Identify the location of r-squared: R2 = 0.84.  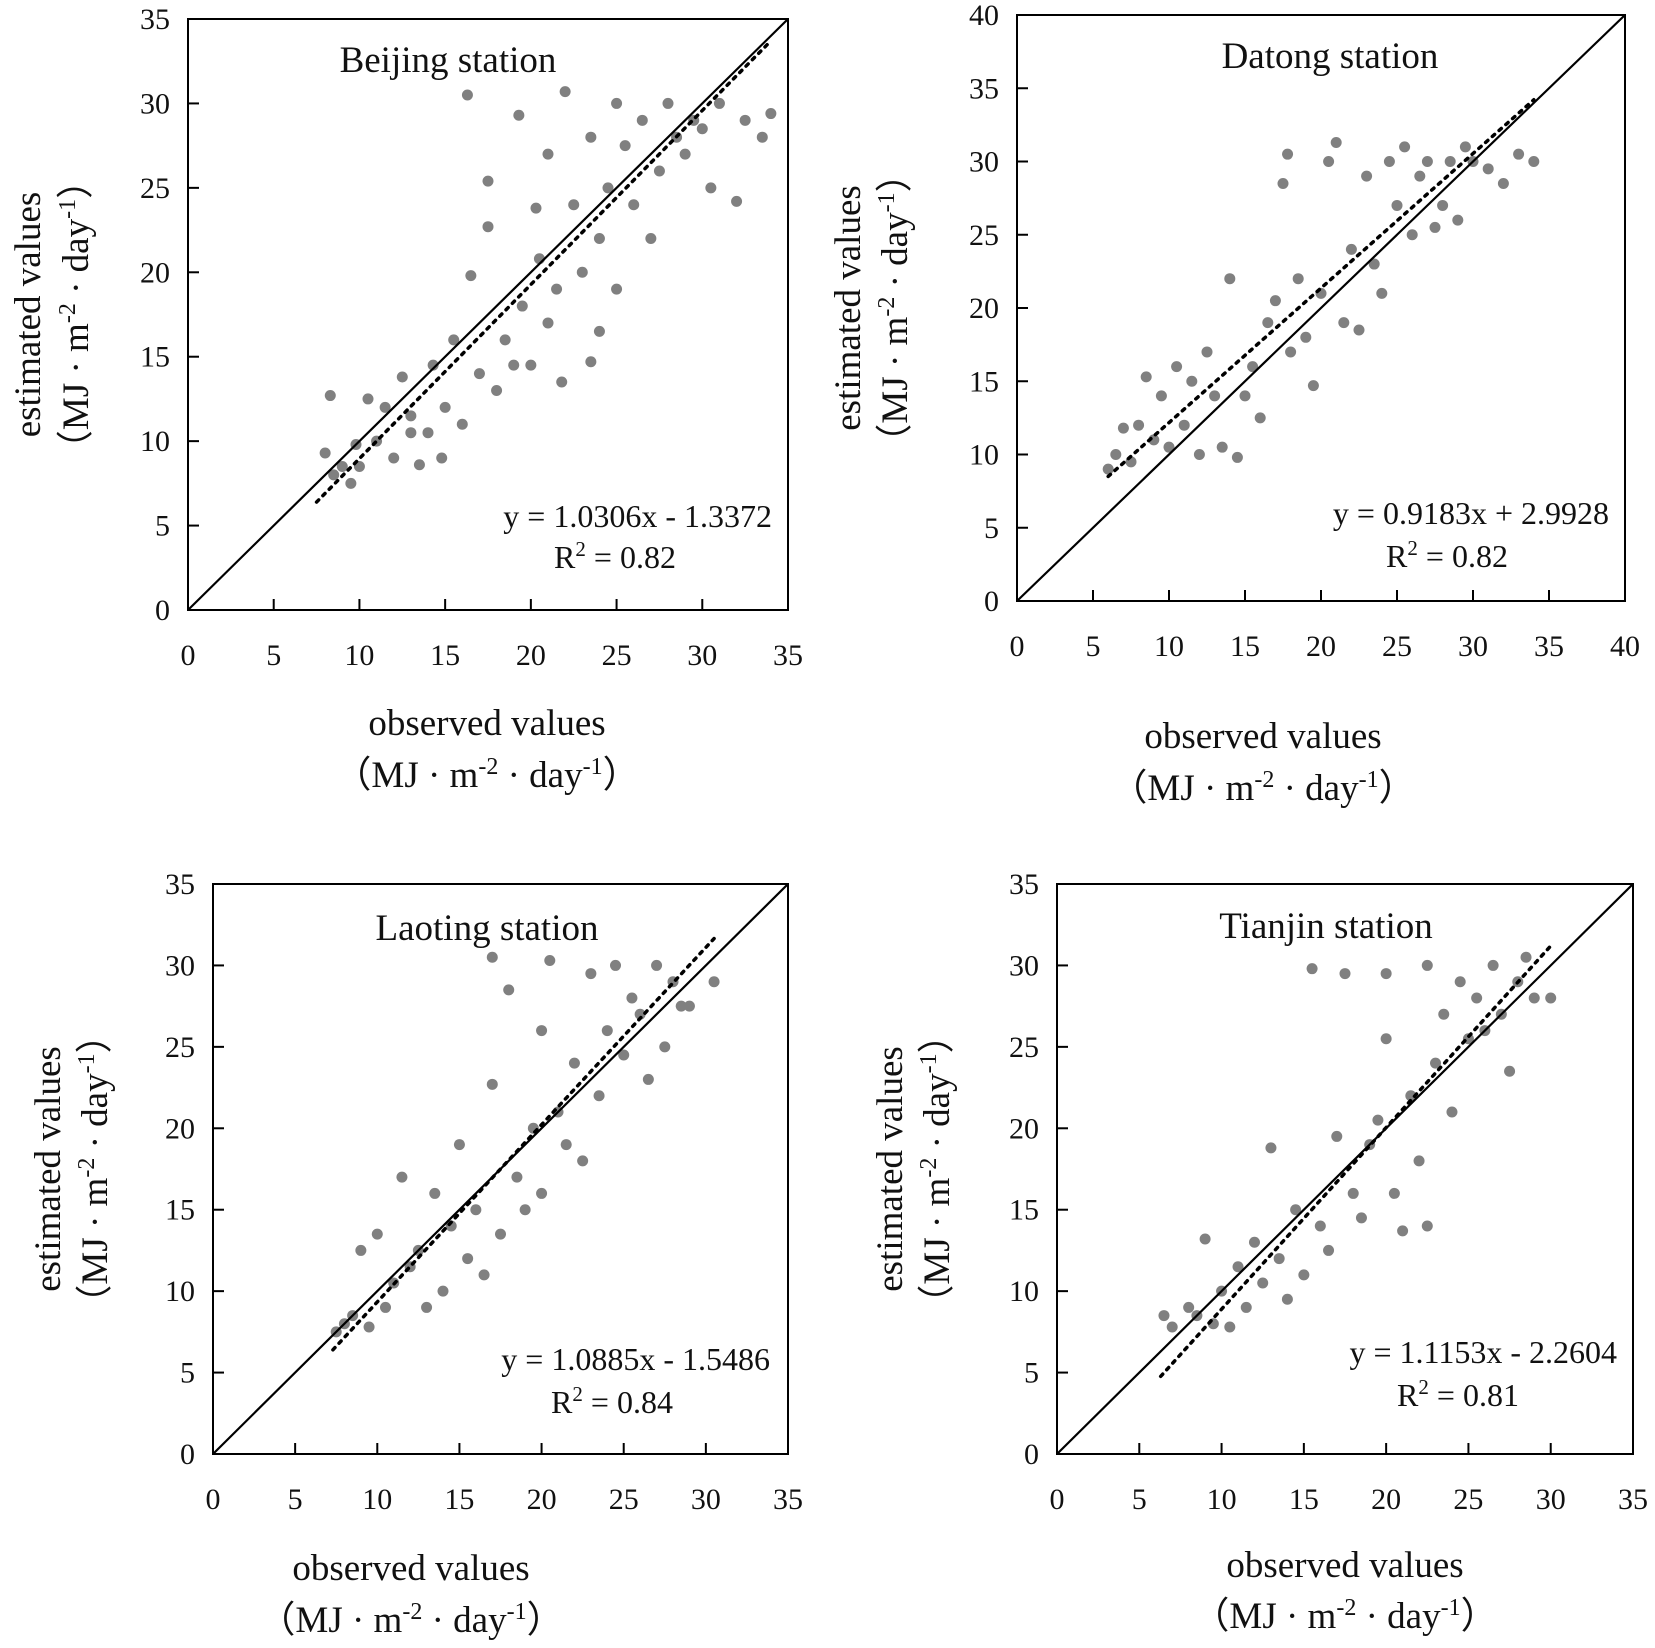
(612, 1401).